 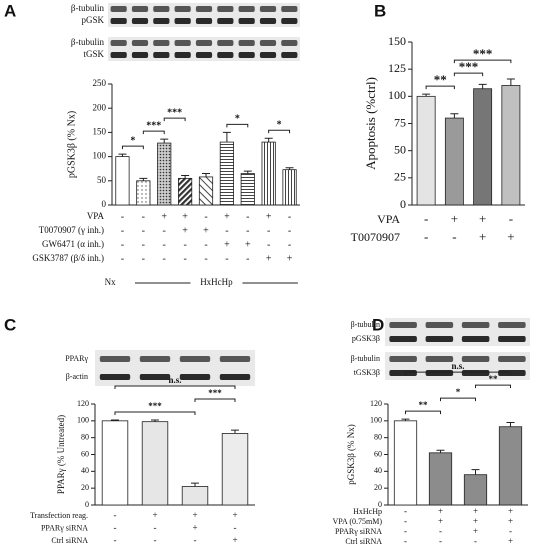 What do you see at coordinates (85, 436) in the screenshot?
I see `y-tick-label: 80` at bounding box center [85, 436].